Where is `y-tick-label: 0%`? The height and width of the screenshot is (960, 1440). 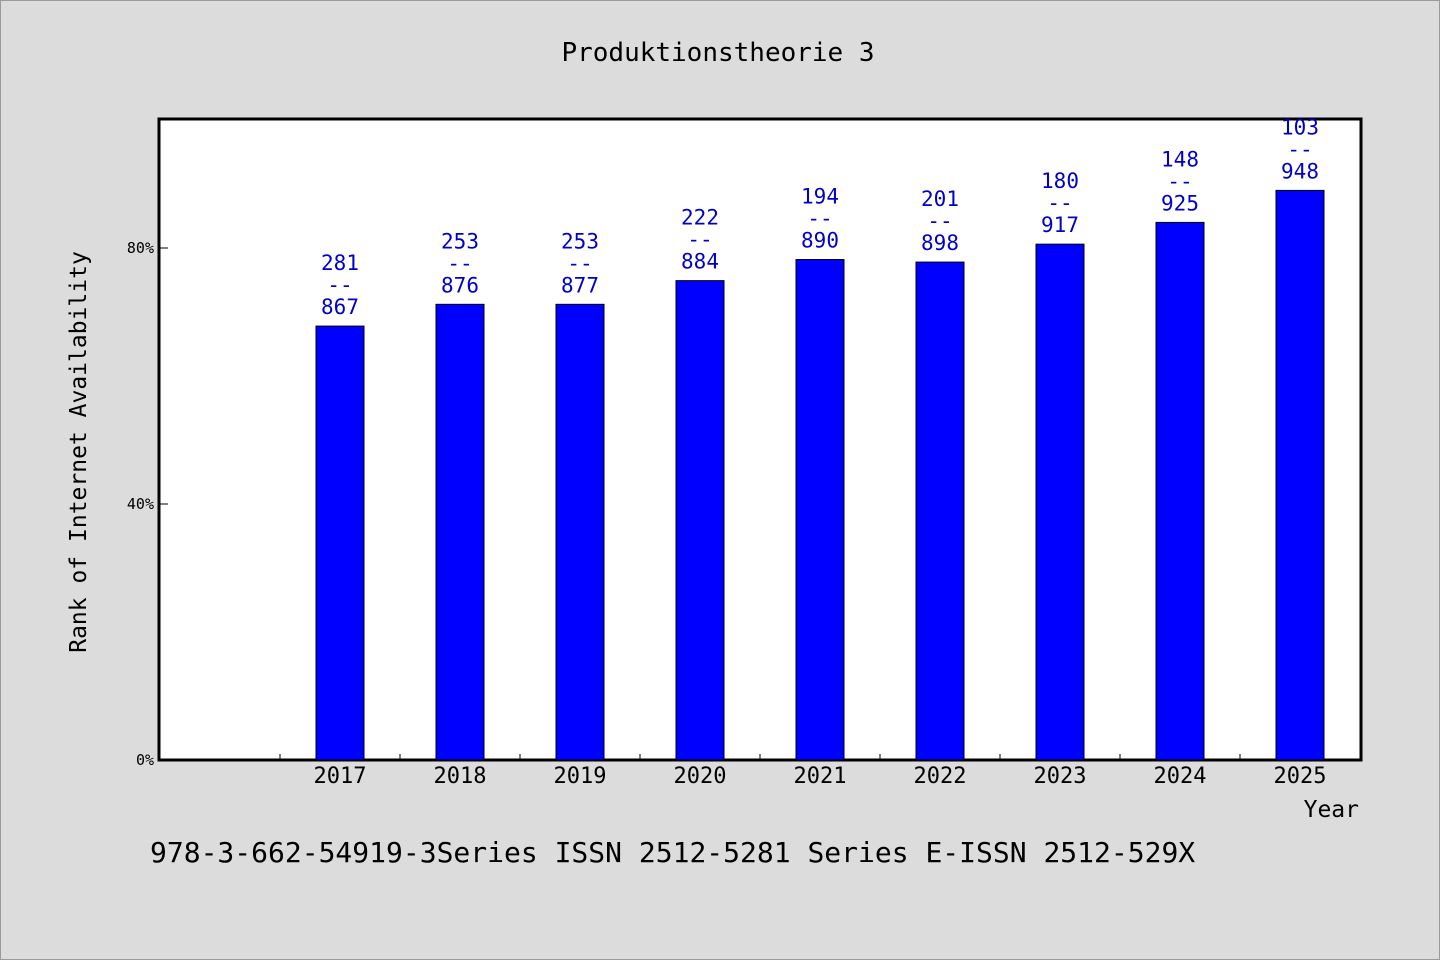
y-tick-label: 0% is located at coordinates (145, 760).